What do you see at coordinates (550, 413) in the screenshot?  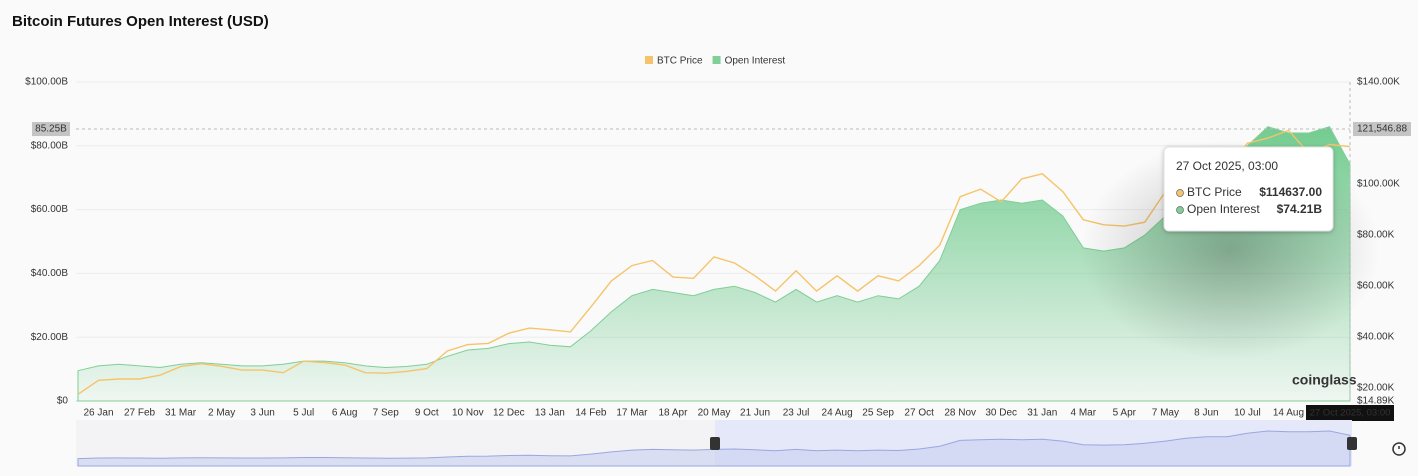 I see `x-tick-label: 13 Jan` at bounding box center [550, 413].